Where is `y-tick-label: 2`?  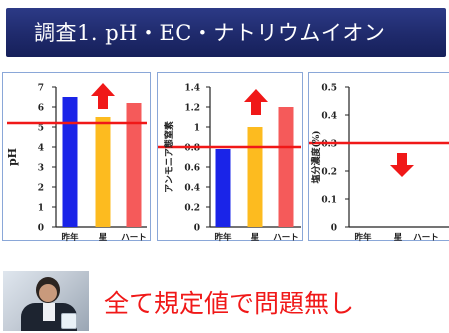 y-tick-label: 2 is located at coordinates (41, 189).